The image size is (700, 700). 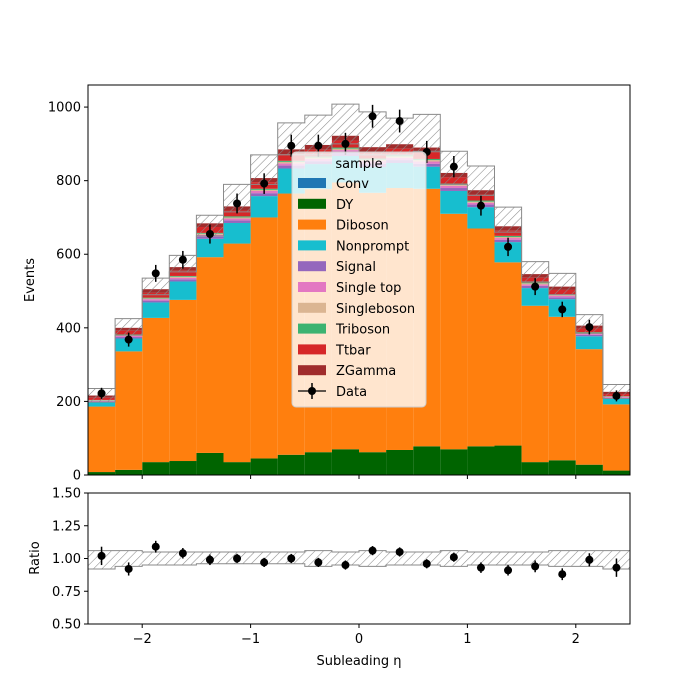 I want to click on ratio-y-axis-label: Ratio, so click(x=35, y=557).